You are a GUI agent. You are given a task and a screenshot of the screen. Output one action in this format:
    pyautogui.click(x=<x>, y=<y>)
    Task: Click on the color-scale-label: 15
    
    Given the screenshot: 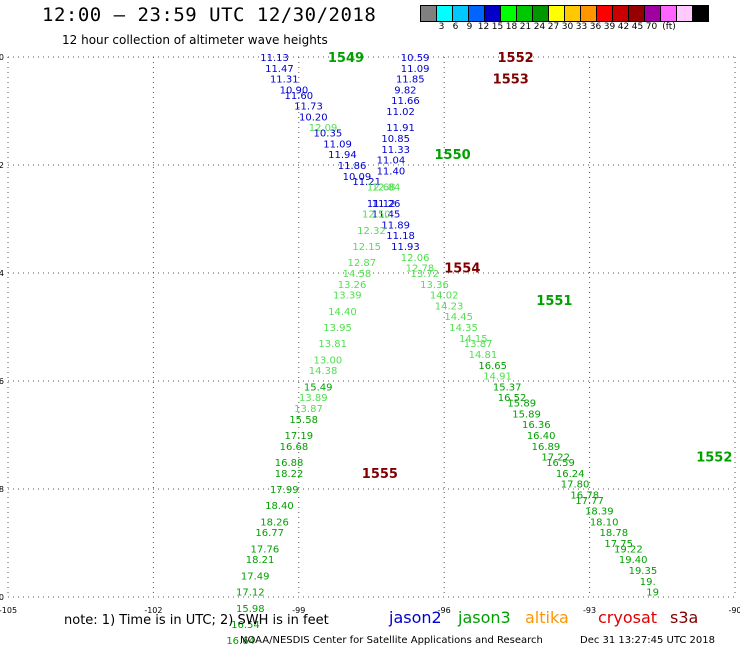 What is the action you would take?
    pyautogui.click(x=497, y=27)
    